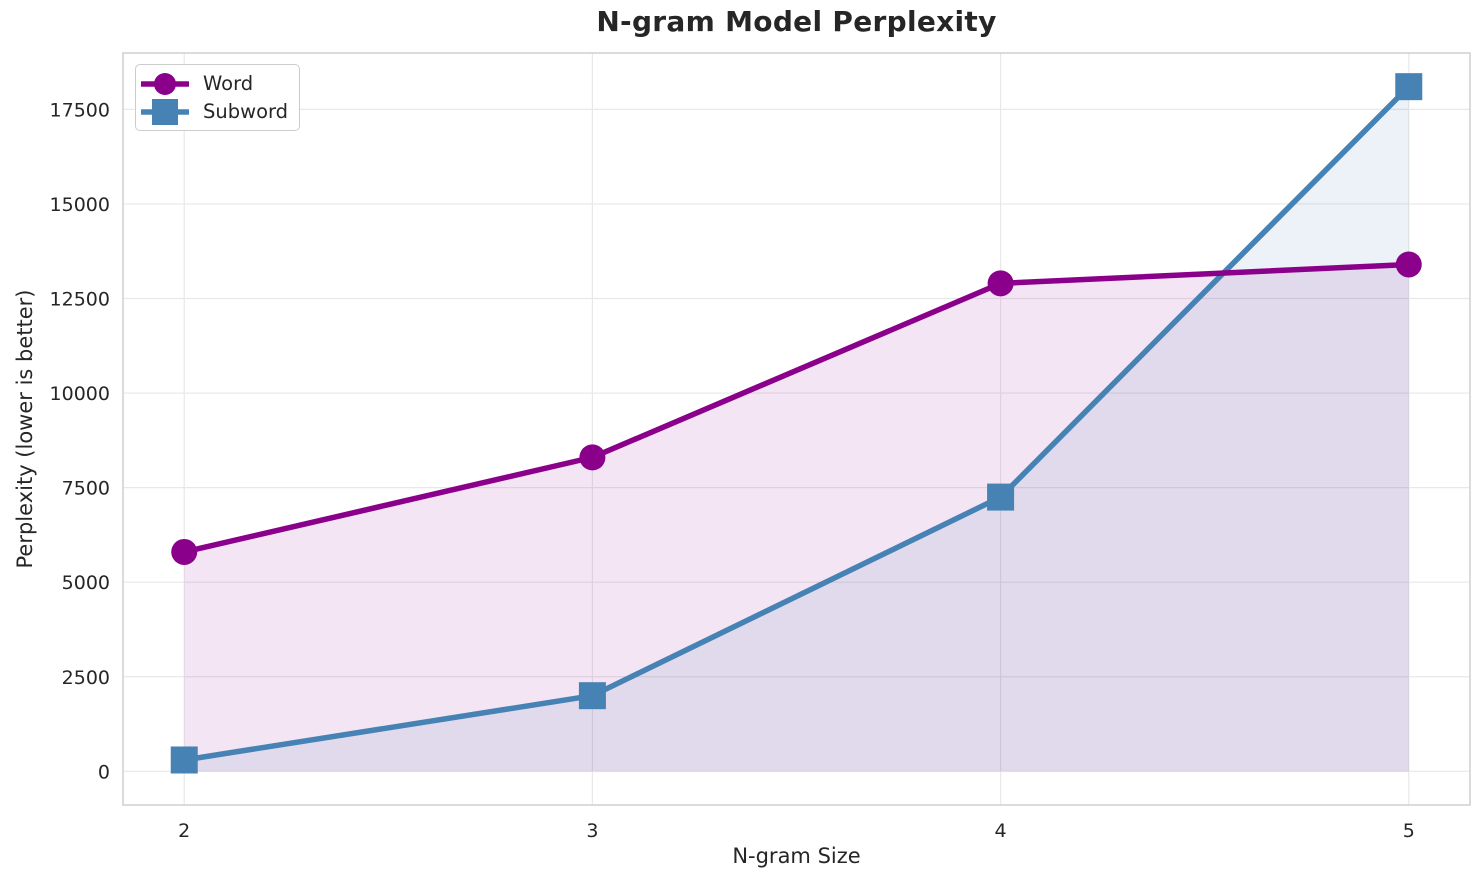 The width and height of the screenshot is (1484, 885). I want to click on chart-title: N-gram Model Perplexity, so click(796, 21).